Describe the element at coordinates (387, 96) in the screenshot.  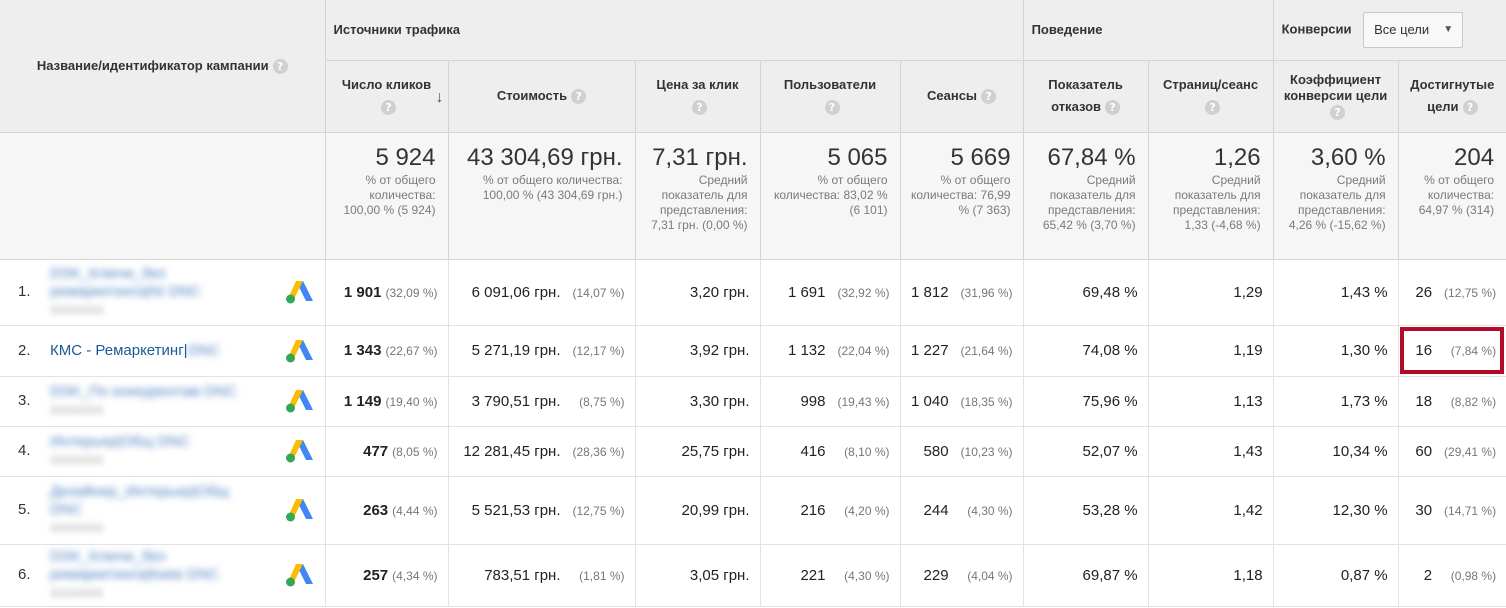
I see `col-clicks: Число кликов? ↓` at that location.